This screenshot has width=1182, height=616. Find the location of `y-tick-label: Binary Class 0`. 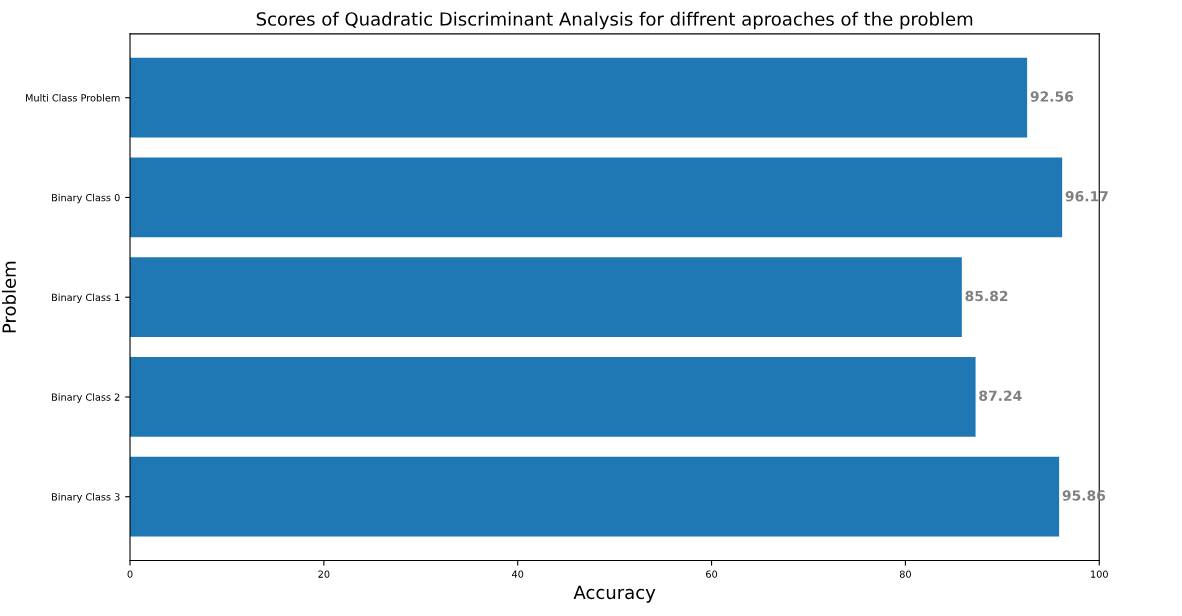

y-tick-label: Binary Class 0 is located at coordinates (86, 198).